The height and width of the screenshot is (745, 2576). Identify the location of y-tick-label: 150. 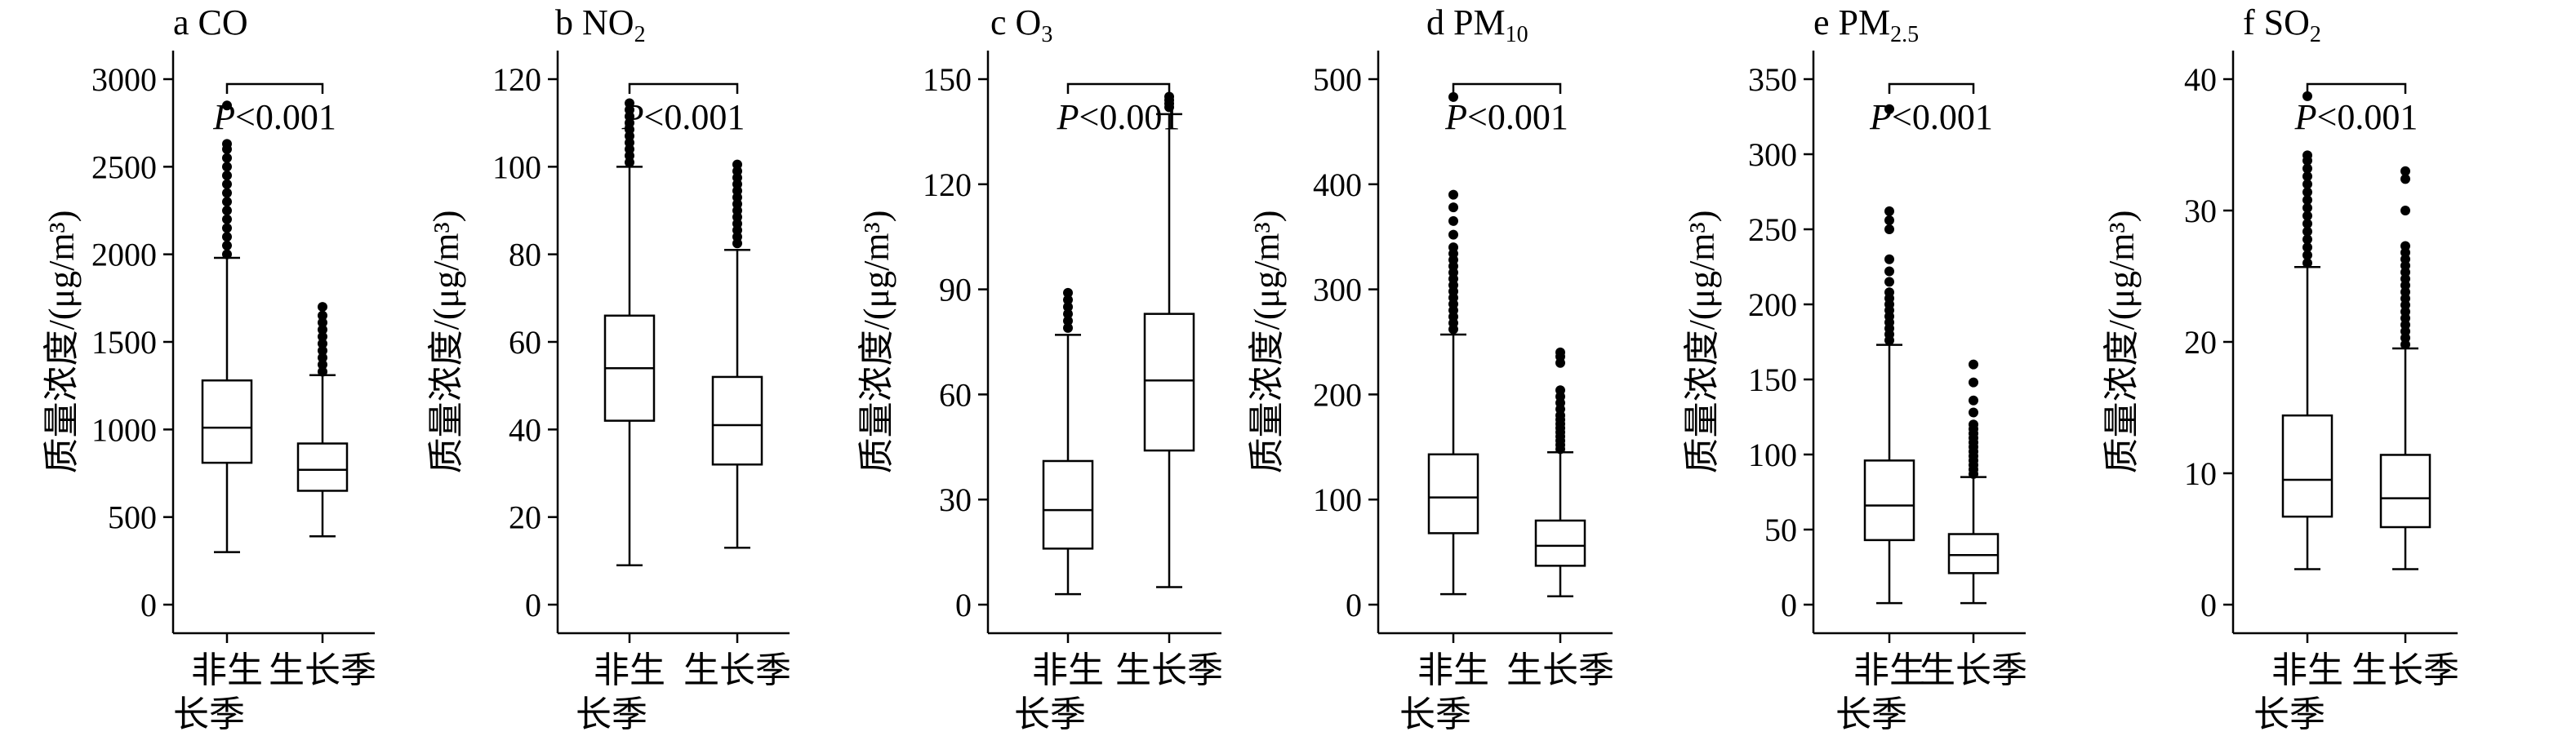
(947, 79).